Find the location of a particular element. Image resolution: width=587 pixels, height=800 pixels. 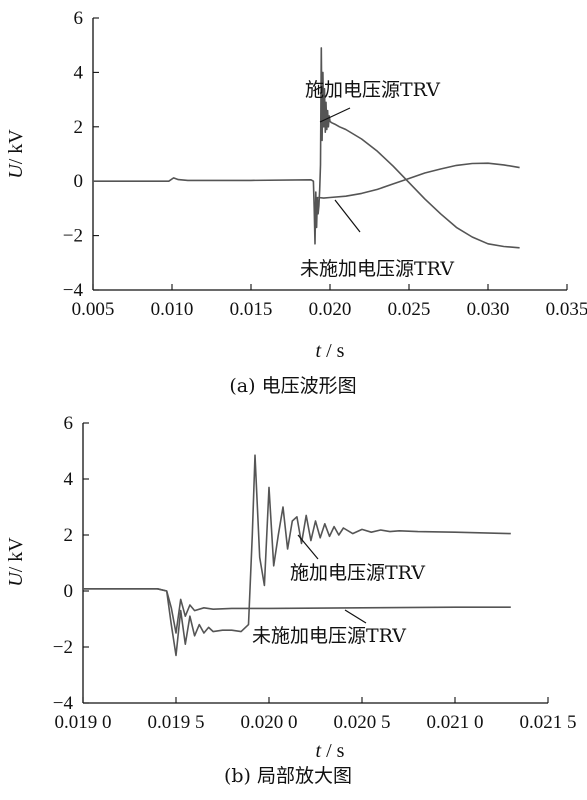

x-tick-label: 0.015 is located at coordinates (251, 309).